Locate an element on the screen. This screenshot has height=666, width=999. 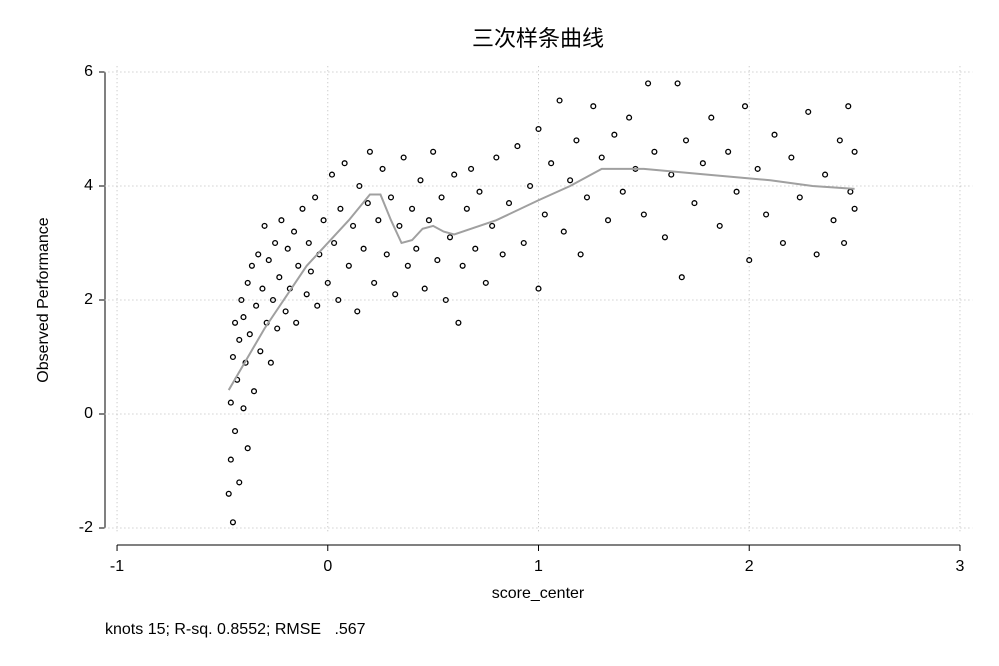
y-tick-label: 0 is located at coordinates (88, 413).